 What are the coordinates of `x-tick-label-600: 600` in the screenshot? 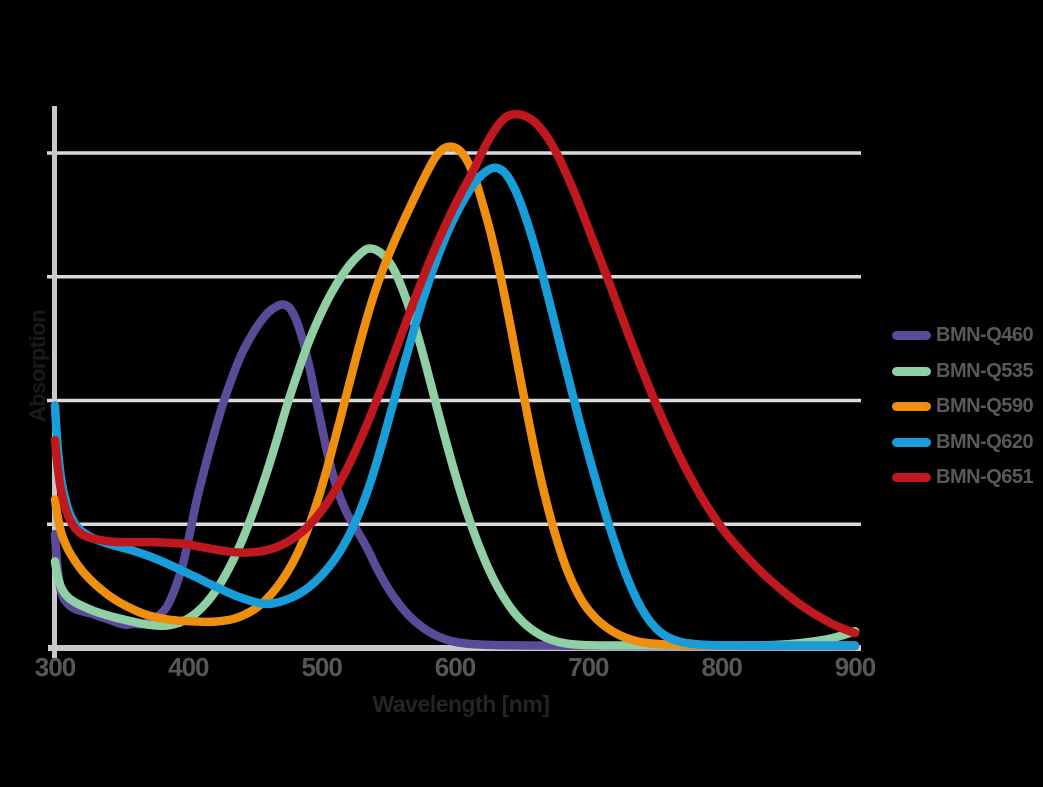 It's located at (455, 667).